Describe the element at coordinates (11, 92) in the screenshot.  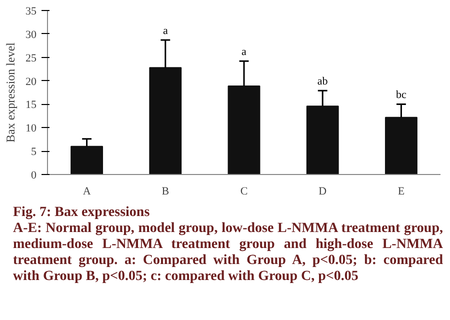
I see `y-axis-title: Bax expression level` at that location.